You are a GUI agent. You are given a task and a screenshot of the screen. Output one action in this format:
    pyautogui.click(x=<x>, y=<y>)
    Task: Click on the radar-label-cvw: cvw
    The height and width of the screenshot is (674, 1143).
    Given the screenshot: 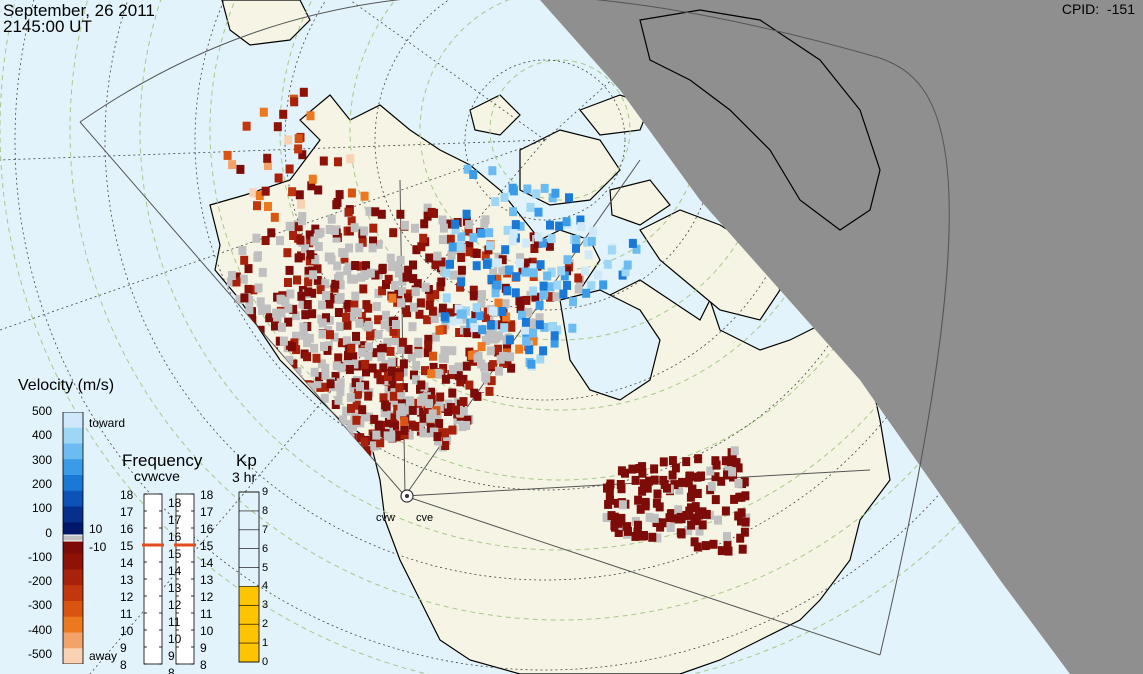 What is the action you would take?
    pyautogui.click(x=385, y=518)
    